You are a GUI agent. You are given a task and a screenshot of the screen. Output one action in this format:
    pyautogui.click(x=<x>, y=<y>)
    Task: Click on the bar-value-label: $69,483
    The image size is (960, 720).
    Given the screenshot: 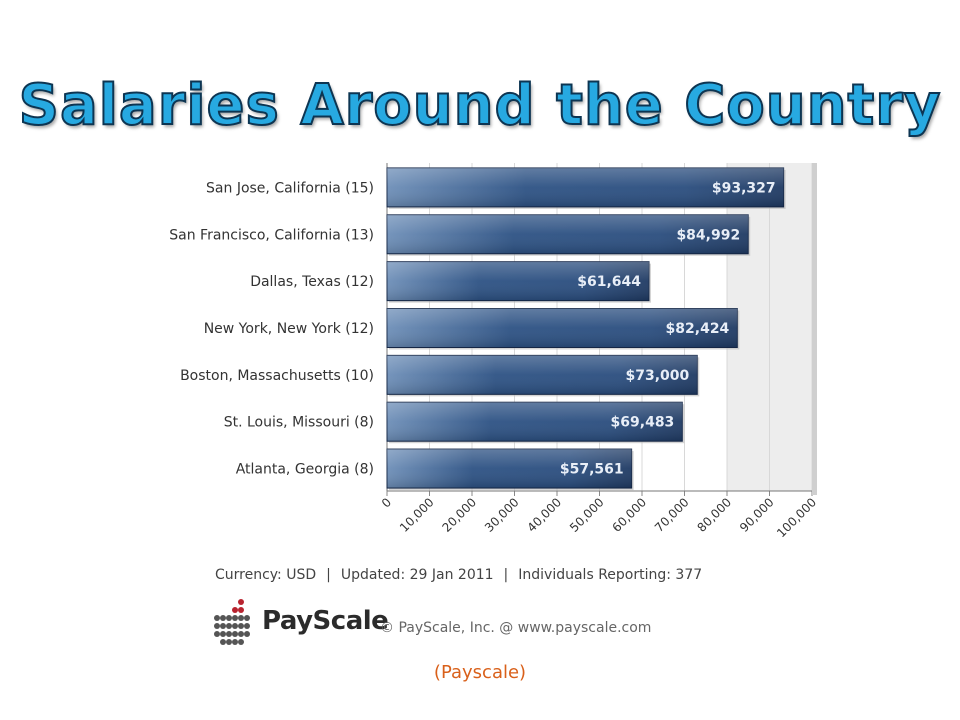 What is the action you would take?
    pyautogui.click(x=643, y=423)
    